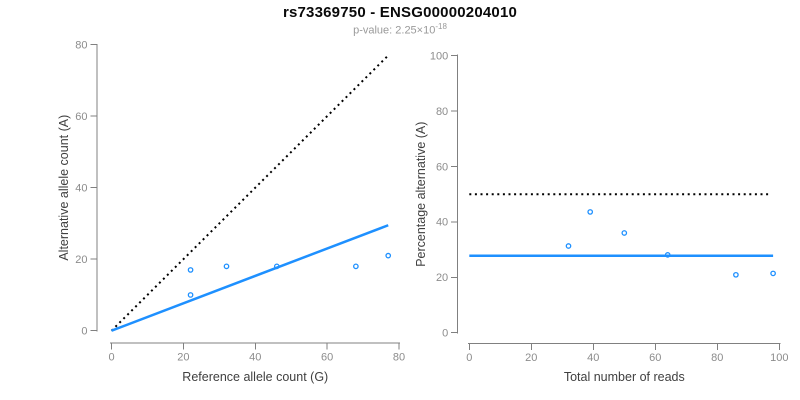 This screenshot has height=400, width=800. Describe the element at coordinates (250, 278) in the screenshot. I see `fit-line` at that location.